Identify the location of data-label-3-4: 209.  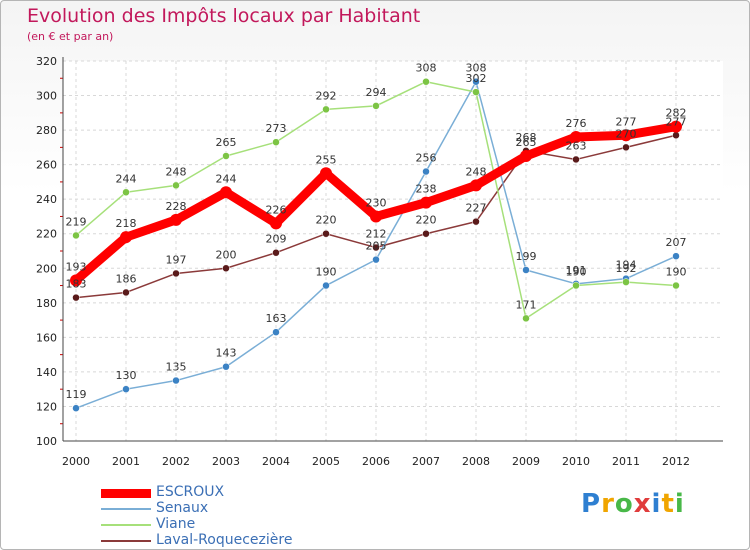
(276, 239).